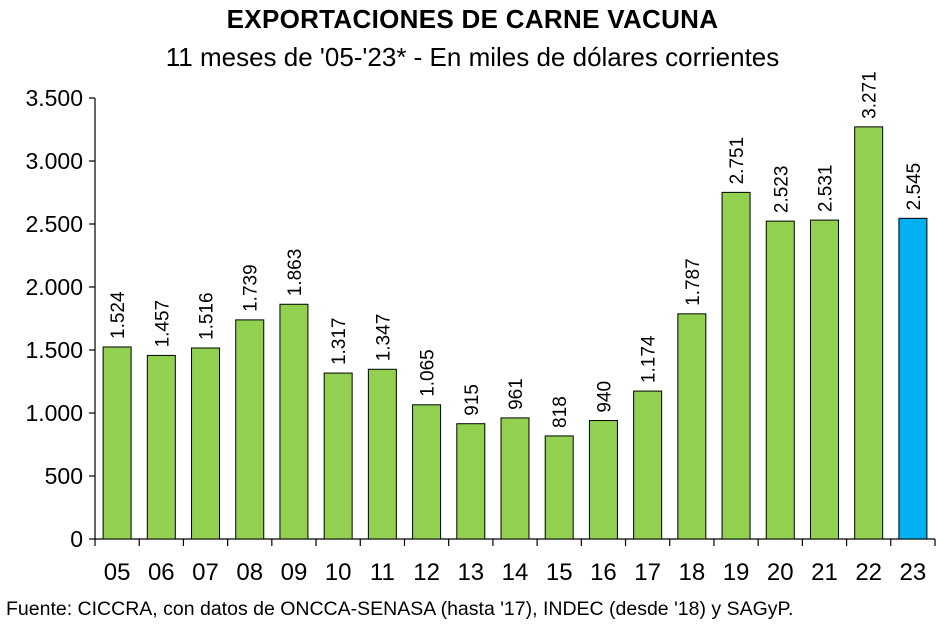 The image size is (945, 631). What do you see at coordinates (868, 572) in the screenshot?
I see `x-tick-label-22: 22` at bounding box center [868, 572].